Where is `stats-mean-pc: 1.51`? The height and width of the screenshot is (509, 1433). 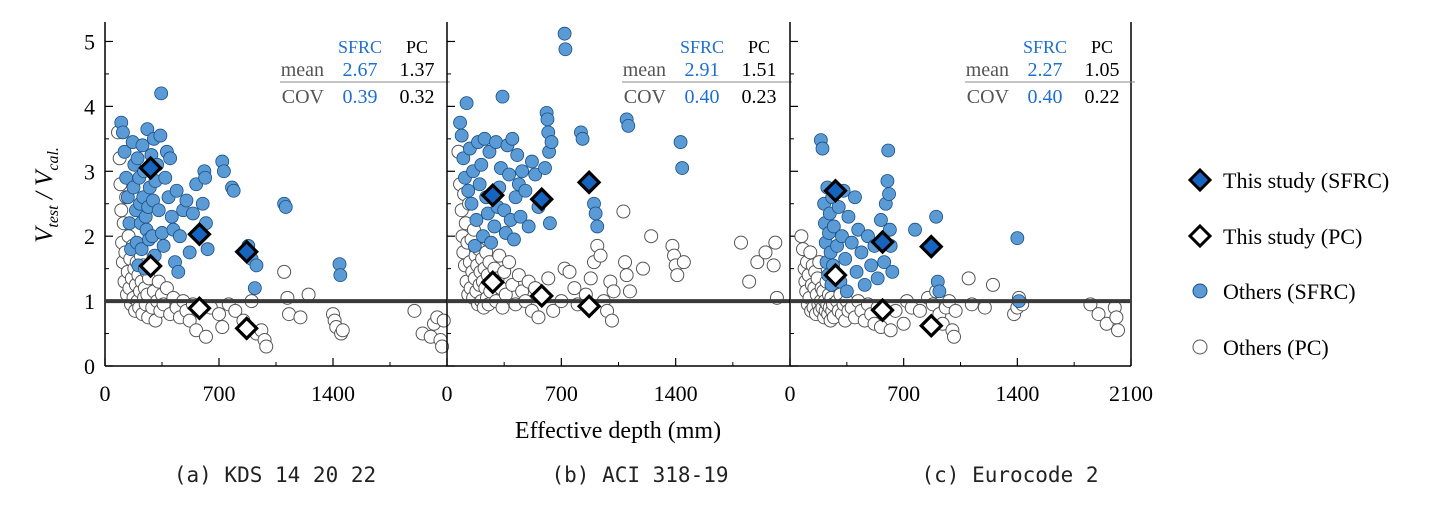
stats-mean-pc: 1.51 is located at coordinates (759, 70).